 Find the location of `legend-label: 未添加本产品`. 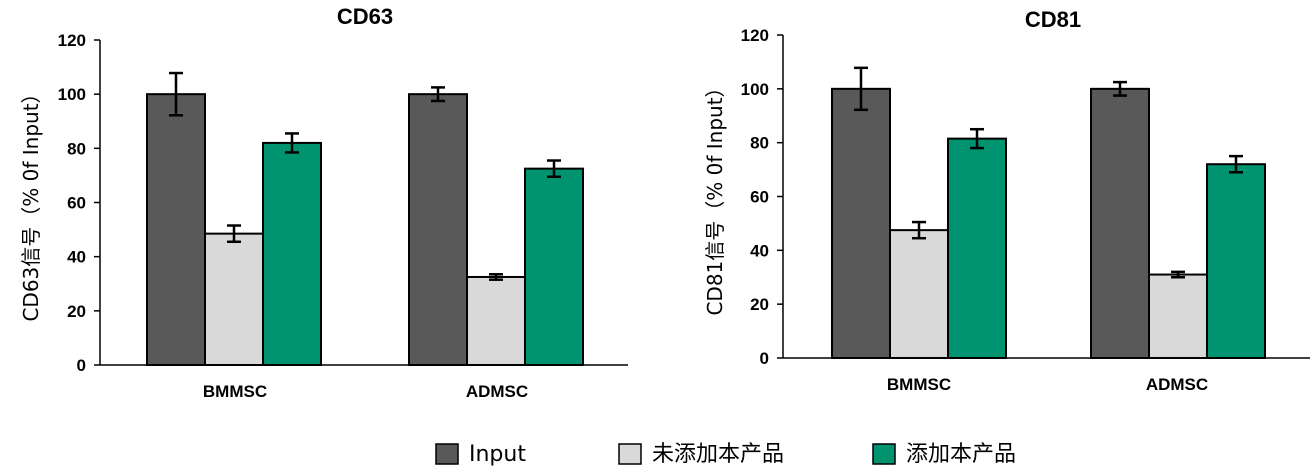

legend-label: 未添加本产品 is located at coordinates (718, 454).